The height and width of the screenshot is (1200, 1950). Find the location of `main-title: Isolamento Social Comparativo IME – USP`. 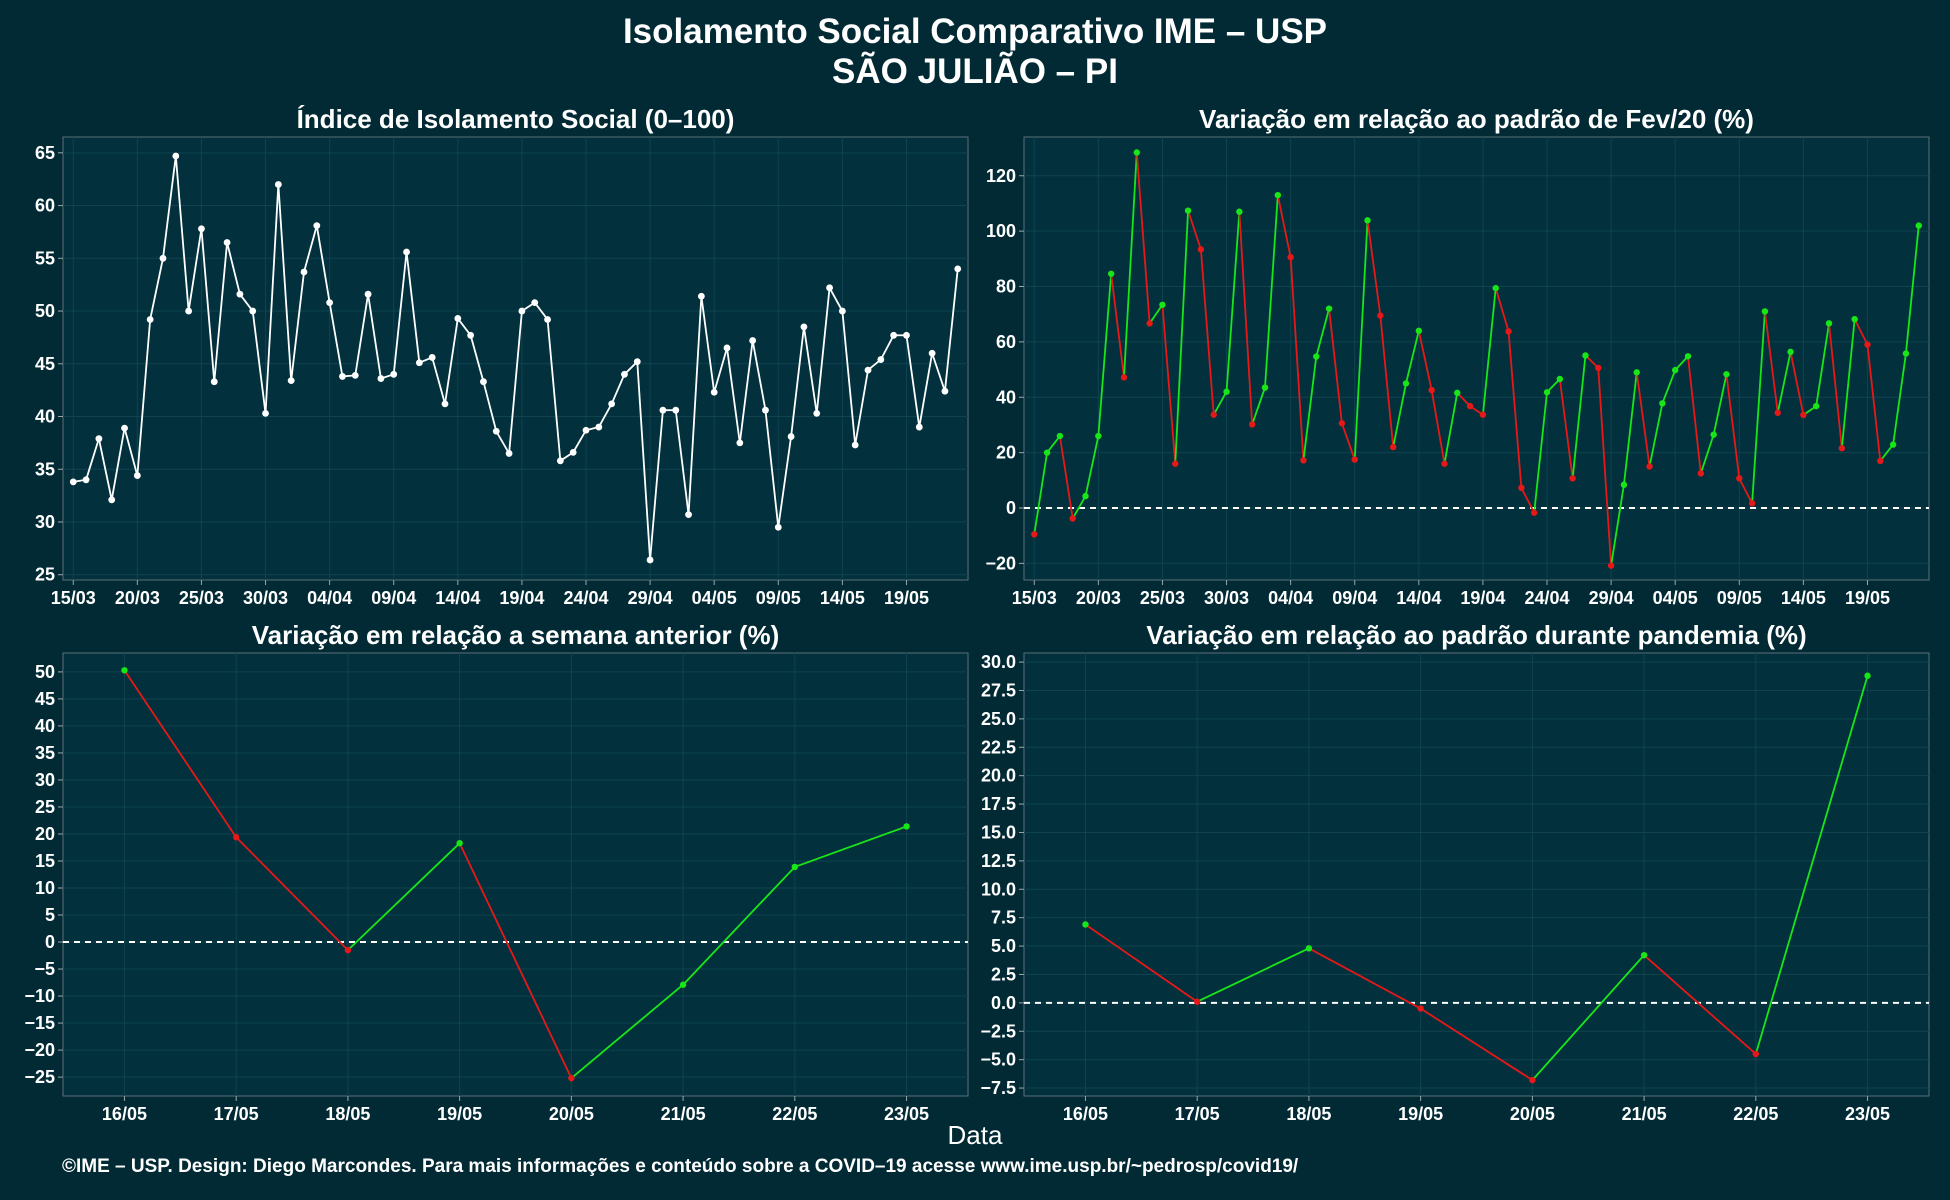

main-title: Isolamento Social Comparativo IME – USP is located at coordinates (975, 31).